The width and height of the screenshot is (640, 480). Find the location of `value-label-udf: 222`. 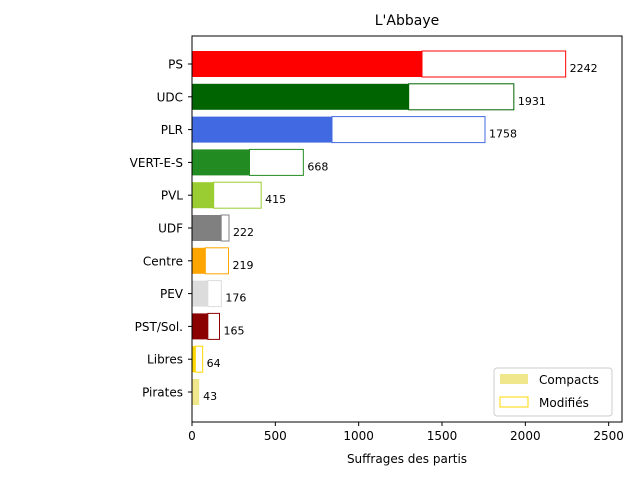

value-label-udf: 222 is located at coordinates (243, 232).